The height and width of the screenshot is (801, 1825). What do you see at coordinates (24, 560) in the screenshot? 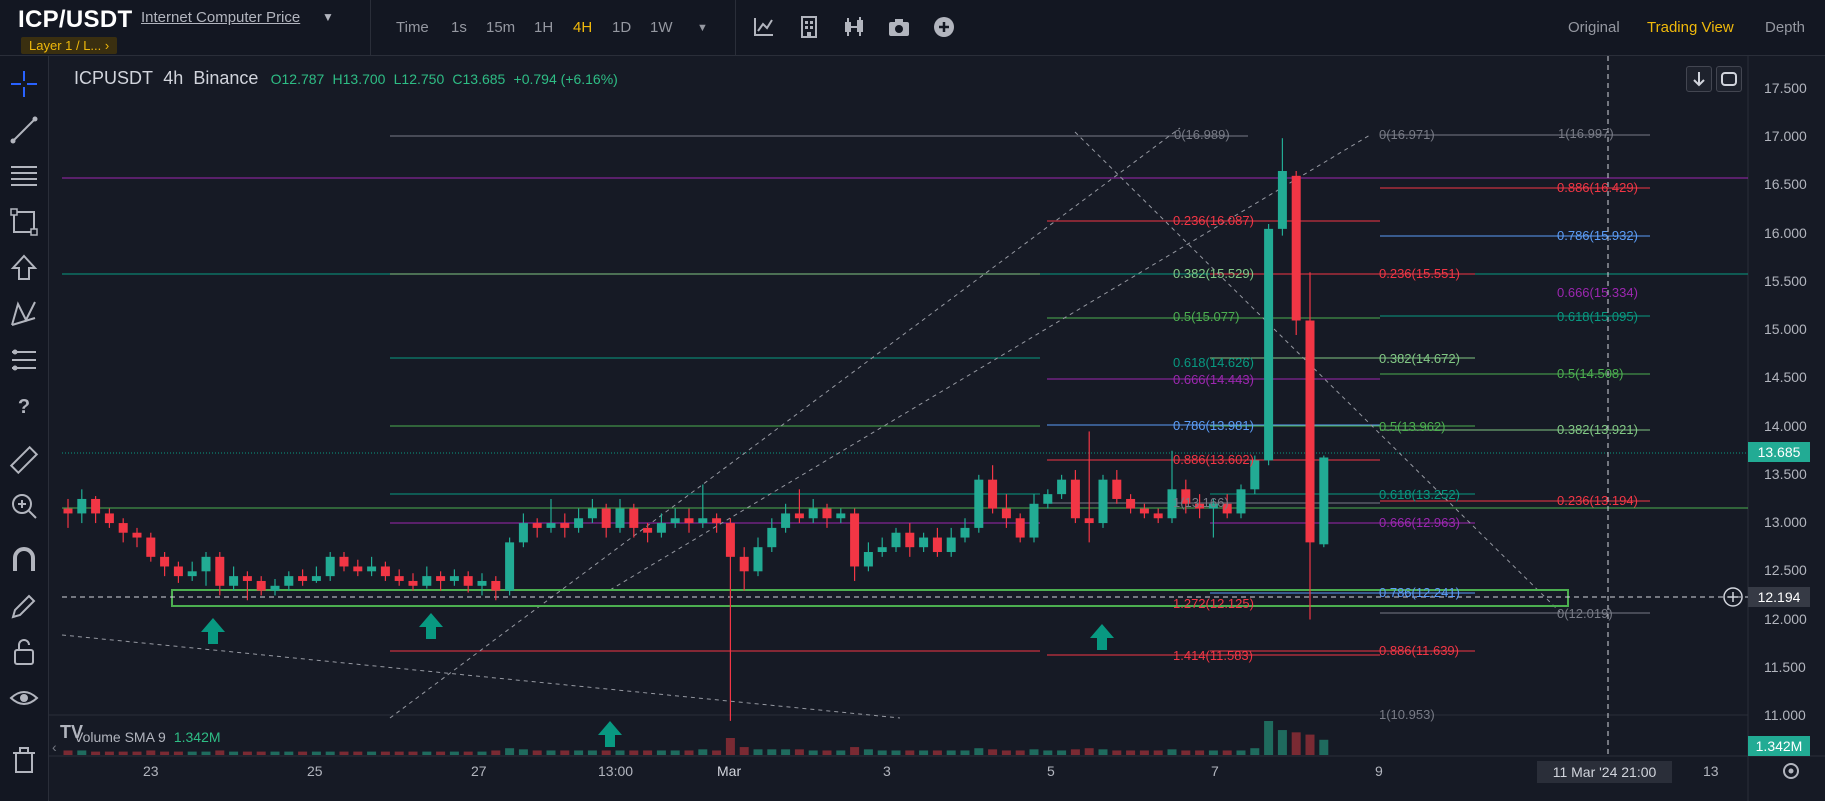
I see `magnet-icon` at bounding box center [24, 560].